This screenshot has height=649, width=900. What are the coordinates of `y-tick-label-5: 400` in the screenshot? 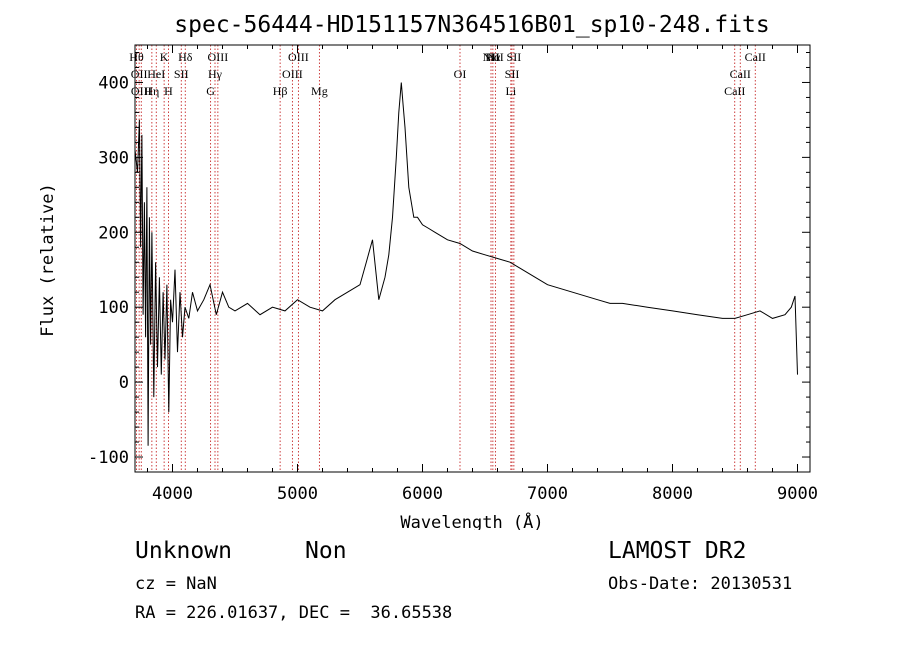 It's located at (113, 83).